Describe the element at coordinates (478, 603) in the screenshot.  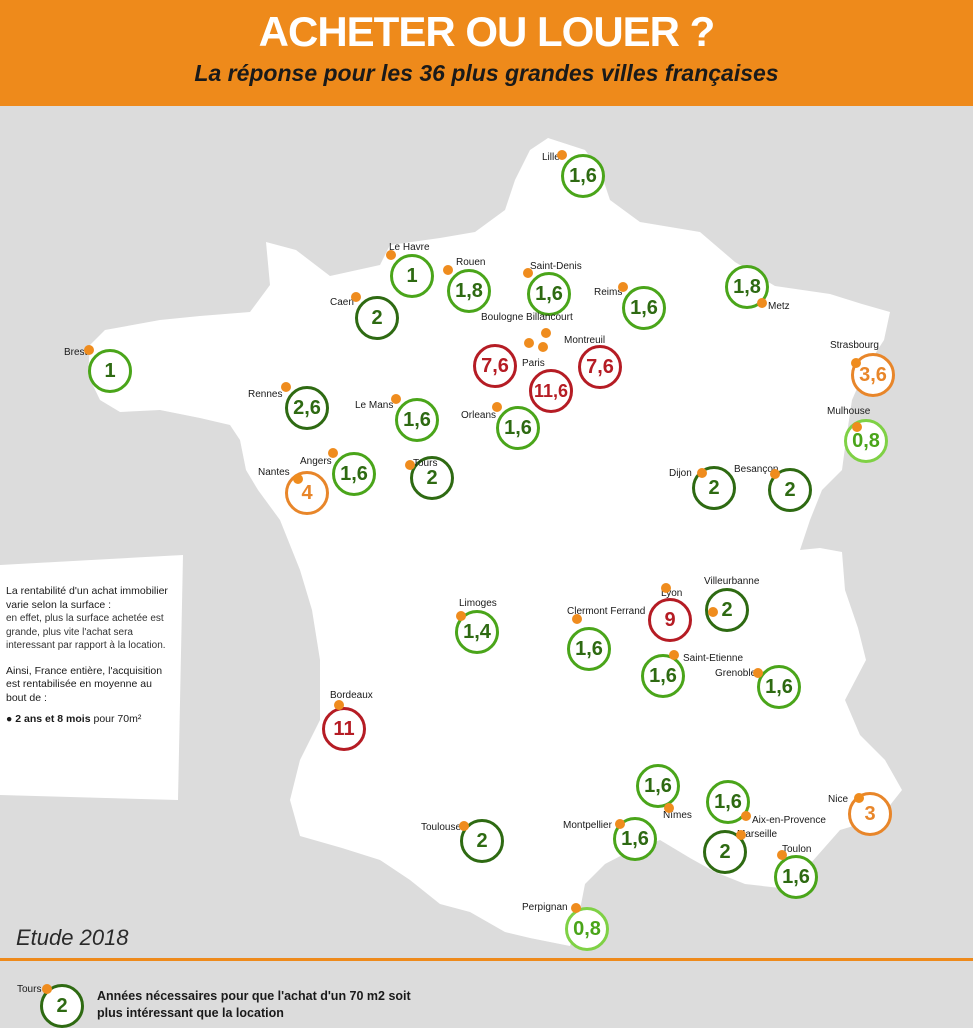
I see `city-label: Limoges` at that location.